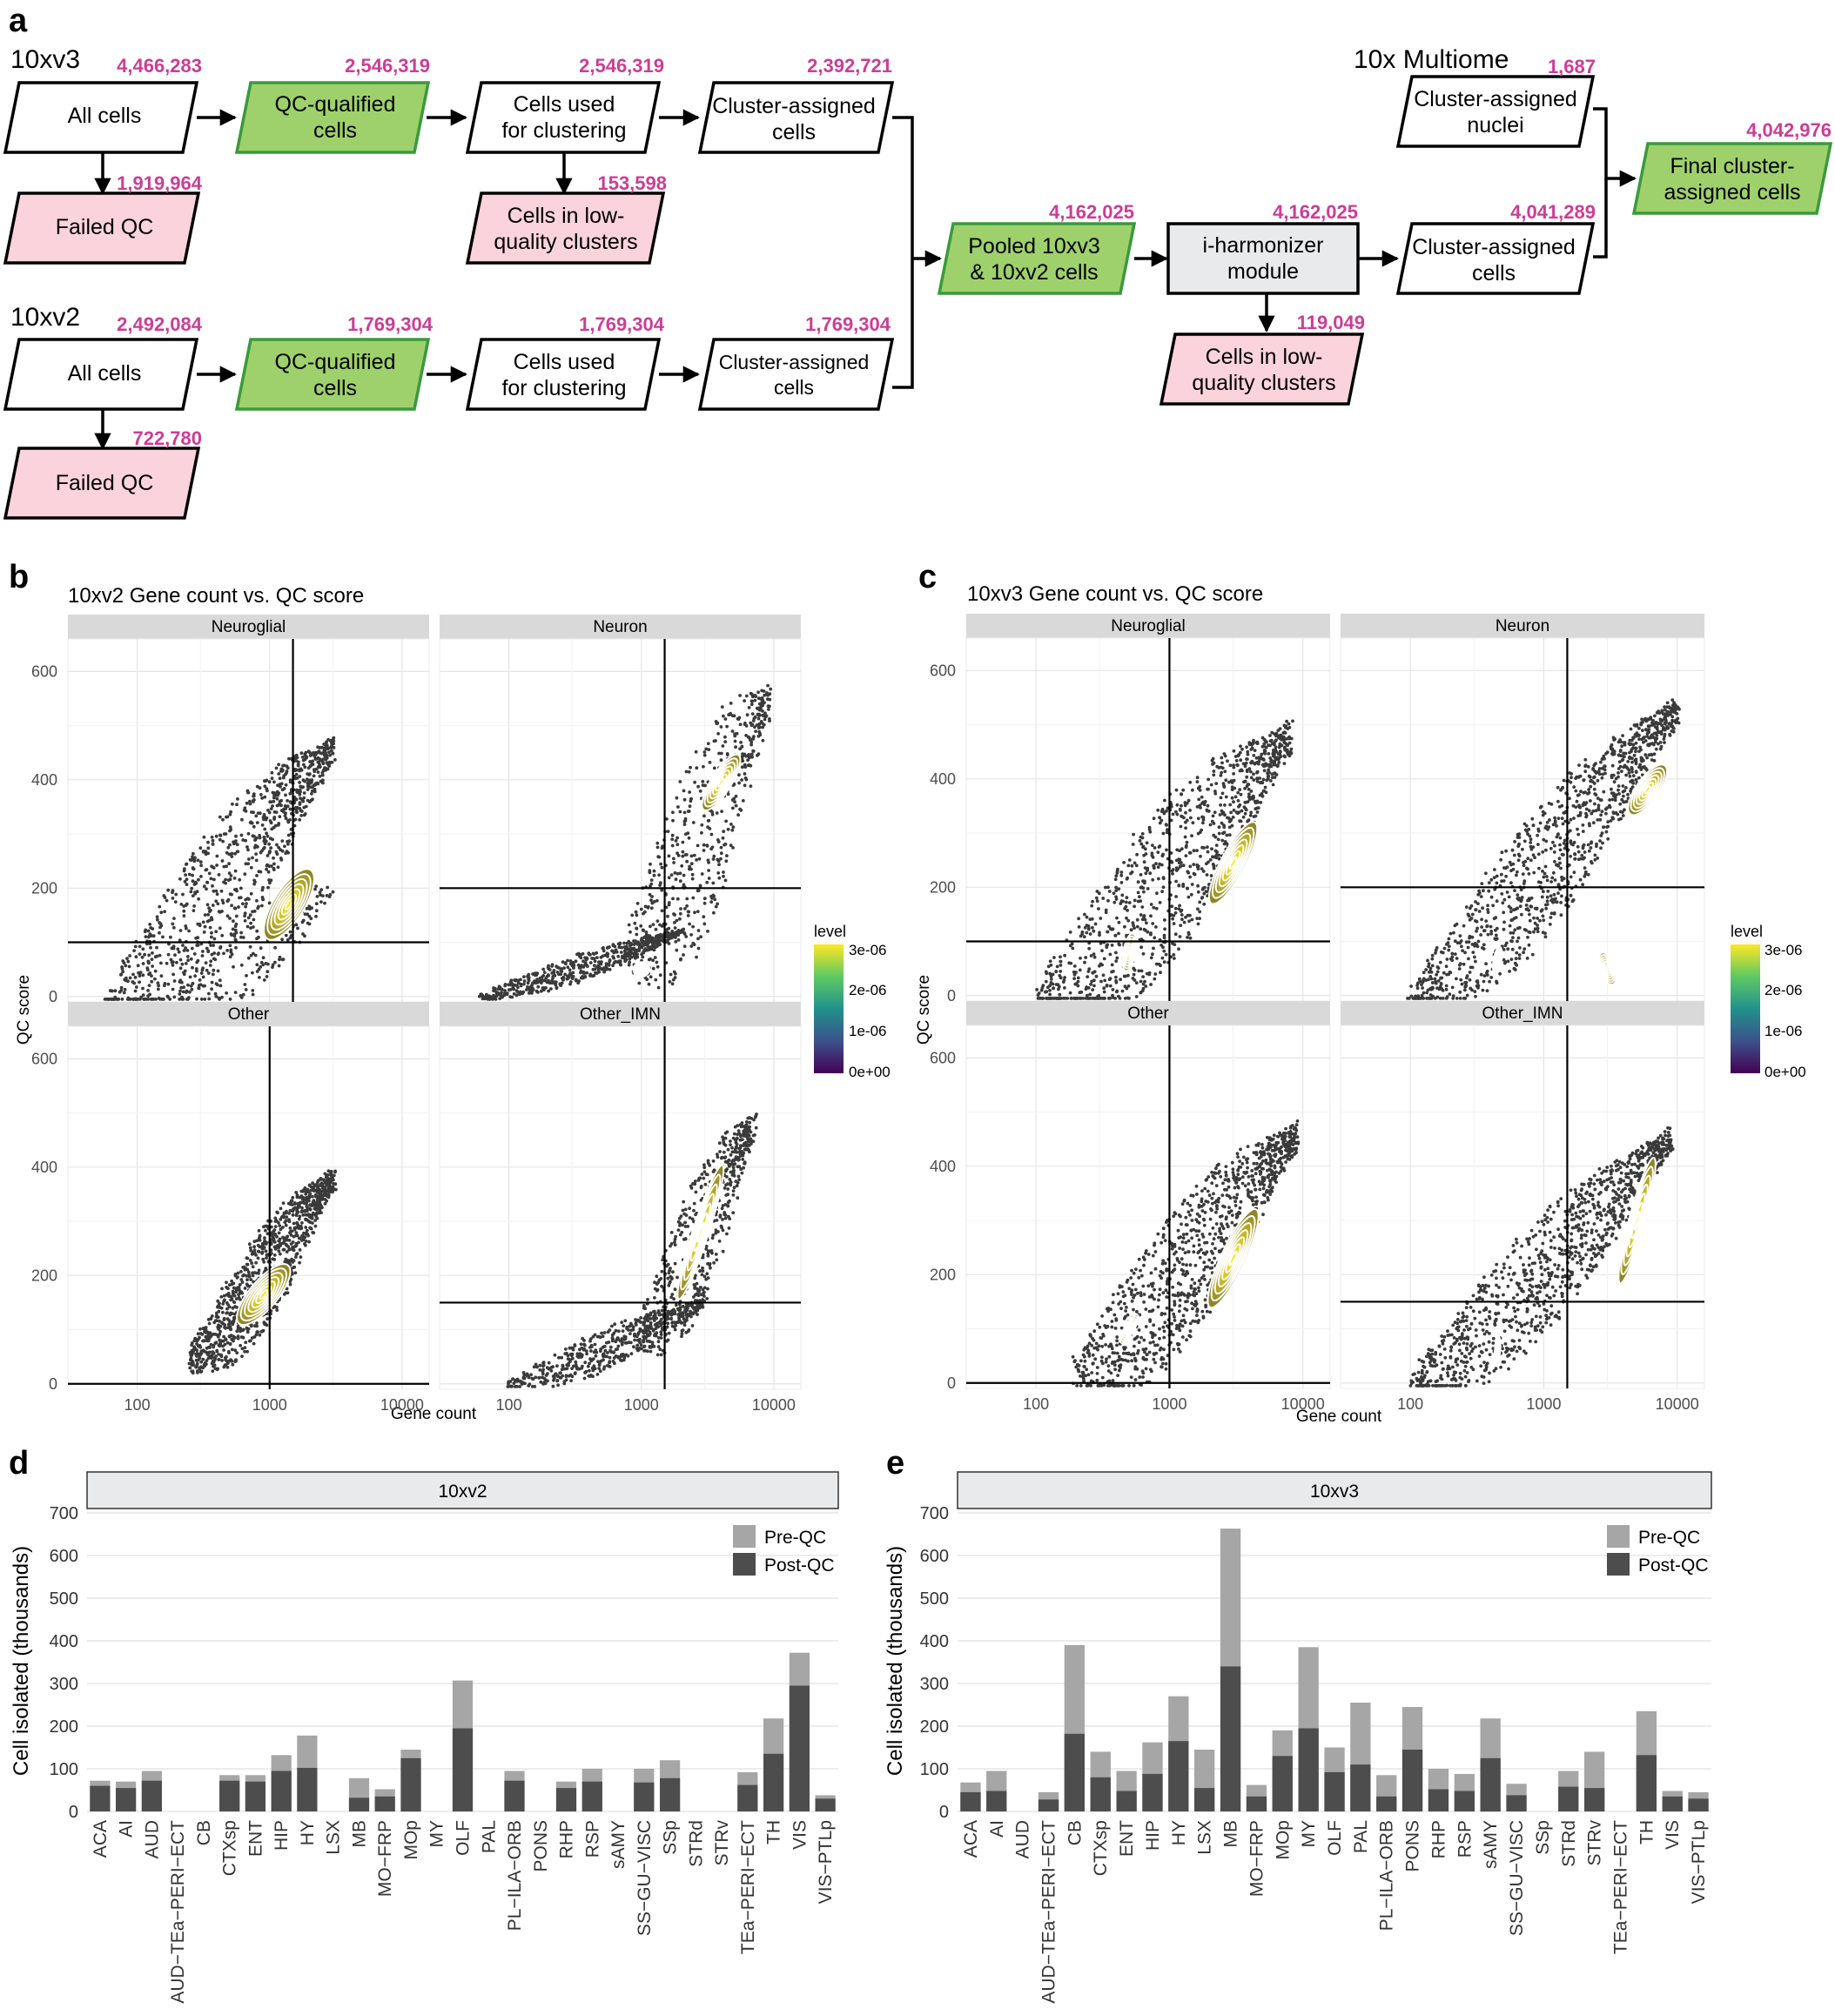  I want to click on node-v3-cluster-assigned: Cluster-assigned cells 2,392,721, so click(796, 104).